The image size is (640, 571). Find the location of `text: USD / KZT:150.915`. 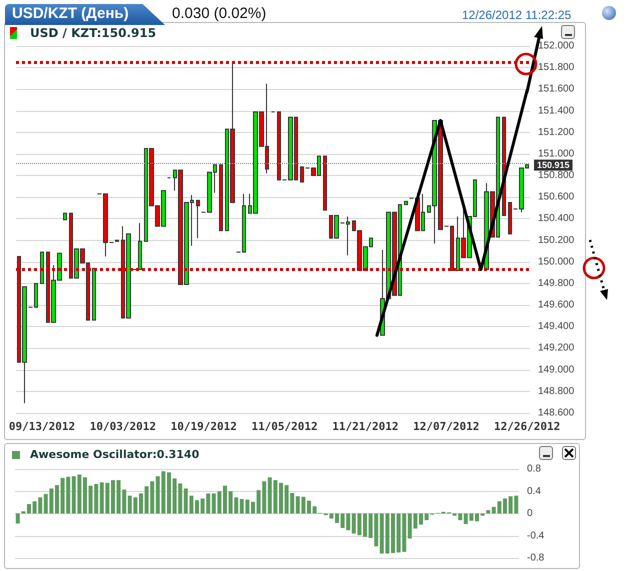

text: USD / KZT:150.915 is located at coordinates (93, 33).